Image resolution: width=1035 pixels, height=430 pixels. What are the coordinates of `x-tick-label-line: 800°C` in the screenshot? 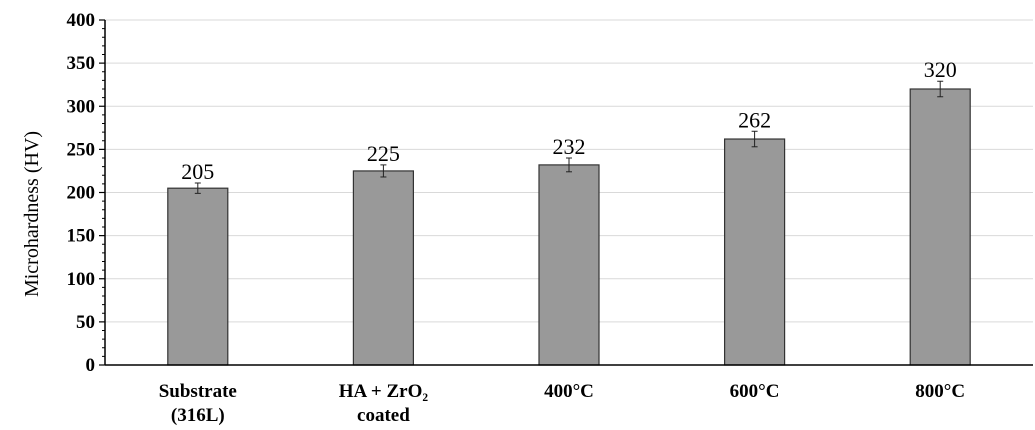 It's located at (940, 391).